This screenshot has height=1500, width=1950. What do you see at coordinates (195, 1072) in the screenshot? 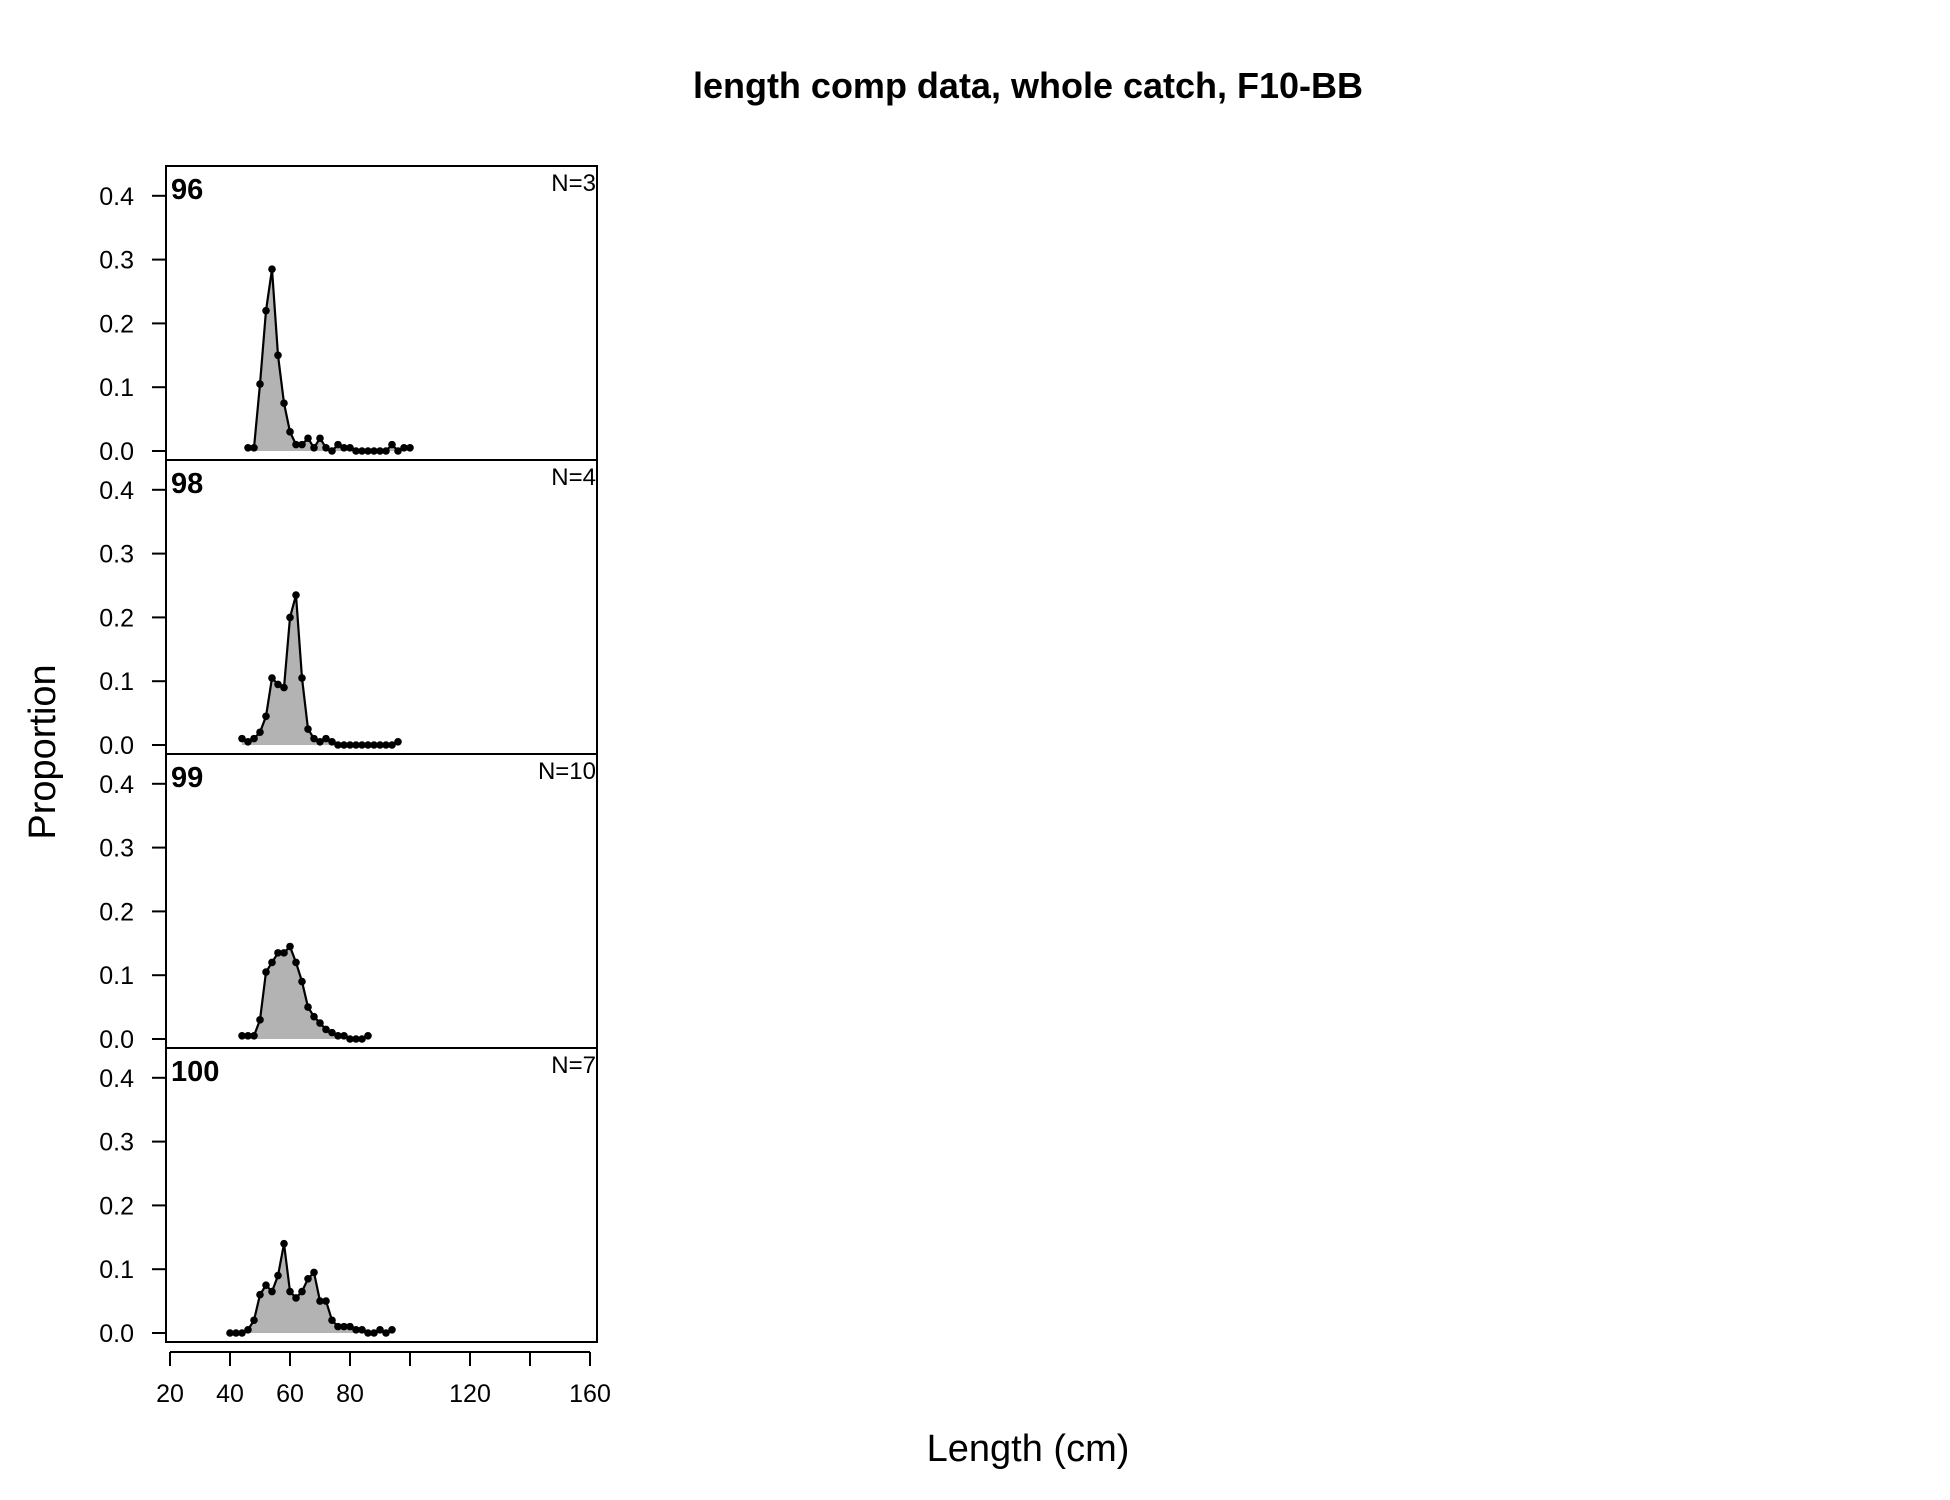
I see `panel-label: 100` at bounding box center [195, 1072].